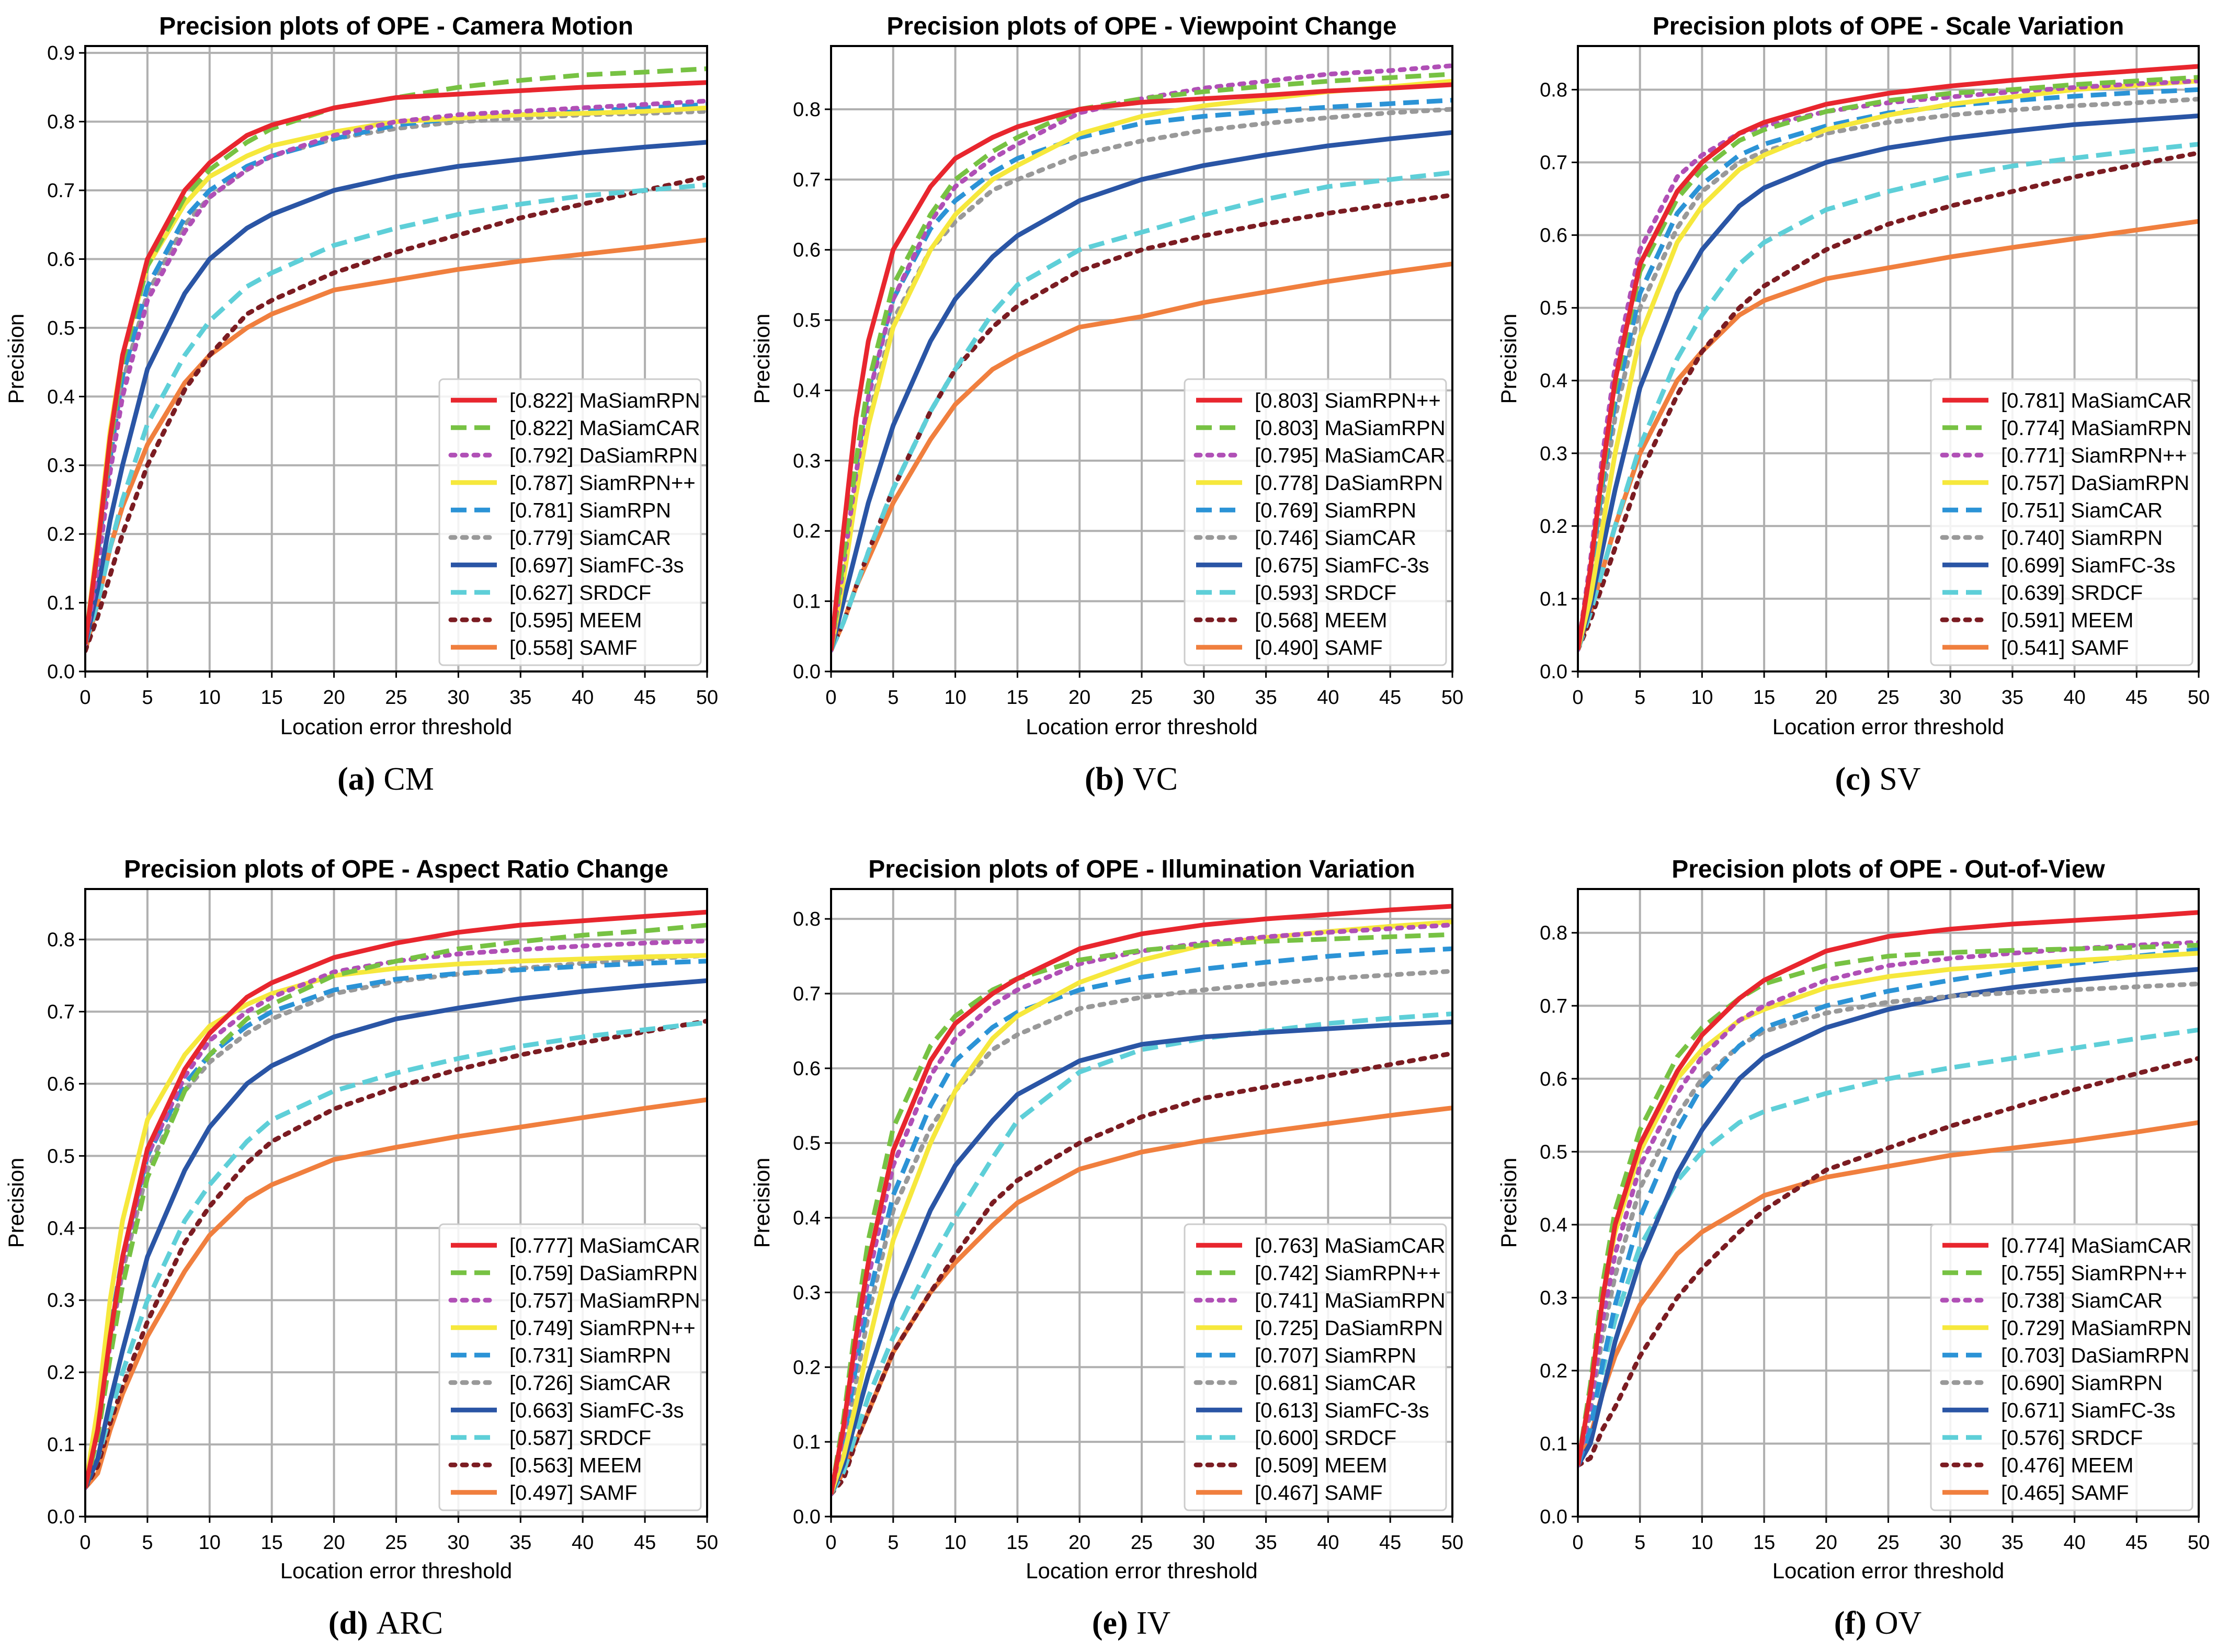  Describe the element at coordinates (580, 1438) in the screenshot. I see `legend-entry-label: [0.587] SRDCF` at that location.